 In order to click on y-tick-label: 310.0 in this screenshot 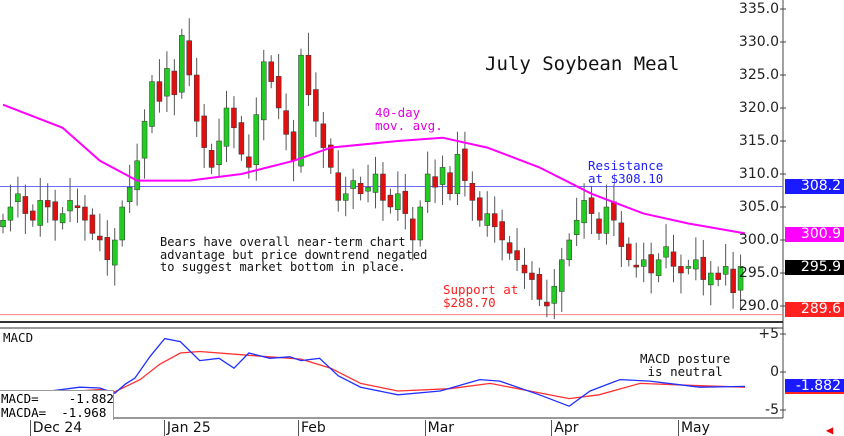, I will do `click(758, 174)`.